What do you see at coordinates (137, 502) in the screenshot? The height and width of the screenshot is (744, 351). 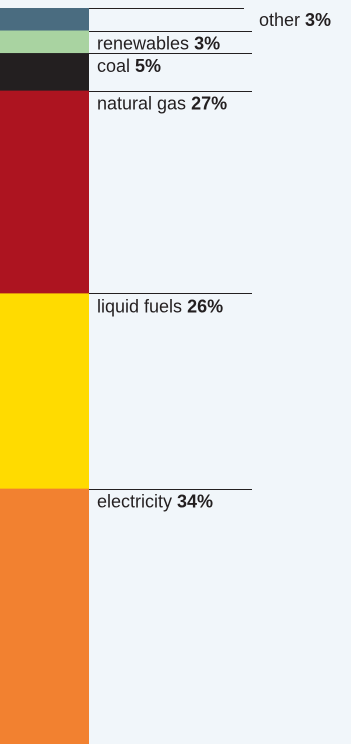 I see `segment-name-electricity: electricity` at bounding box center [137, 502].